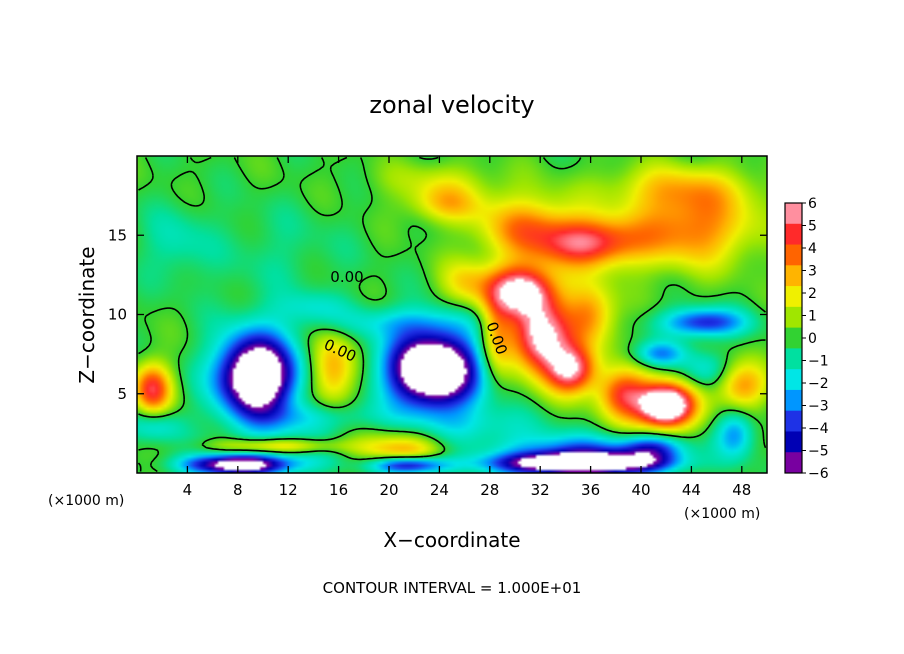  I want to click on x-tick-label: 20, so click(388, 490).